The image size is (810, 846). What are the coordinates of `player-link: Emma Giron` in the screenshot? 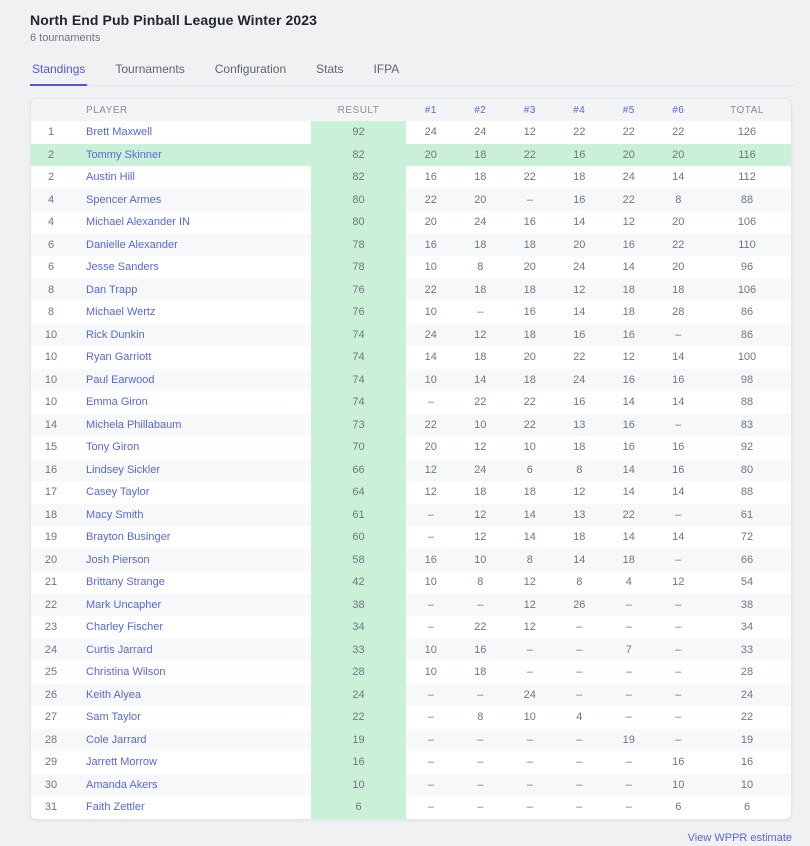 It's located at (117, 402).